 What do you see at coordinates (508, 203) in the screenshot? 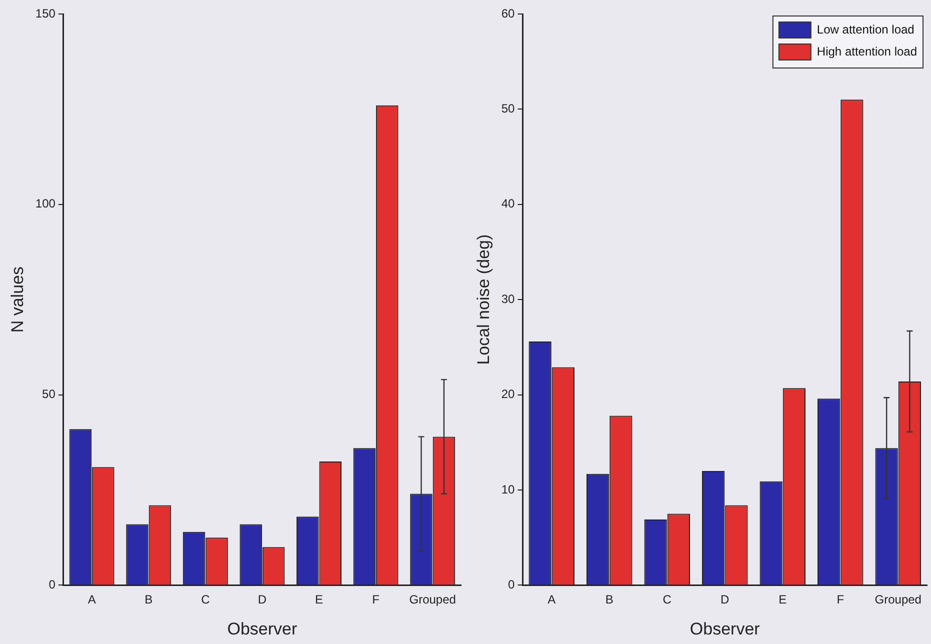
I see `y-tick-label: 40` at bounding box center [508, 203].